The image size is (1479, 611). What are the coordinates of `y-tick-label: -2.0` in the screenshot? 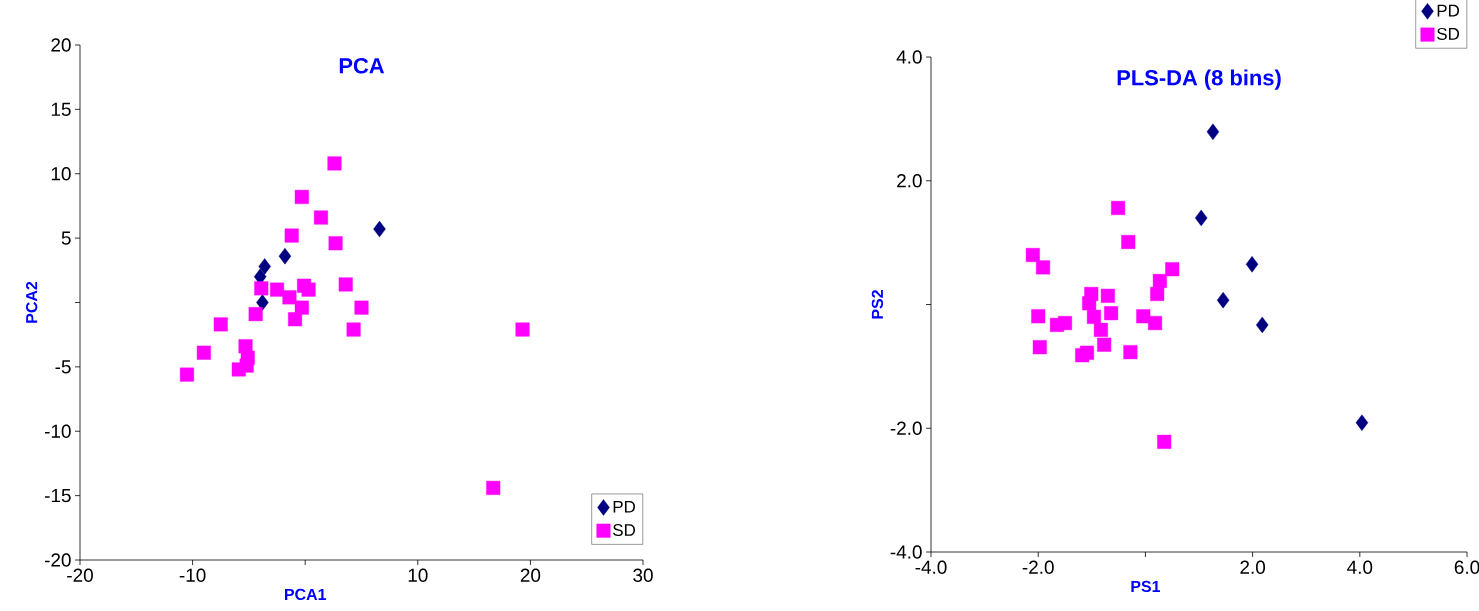 It's located at (906, 428).